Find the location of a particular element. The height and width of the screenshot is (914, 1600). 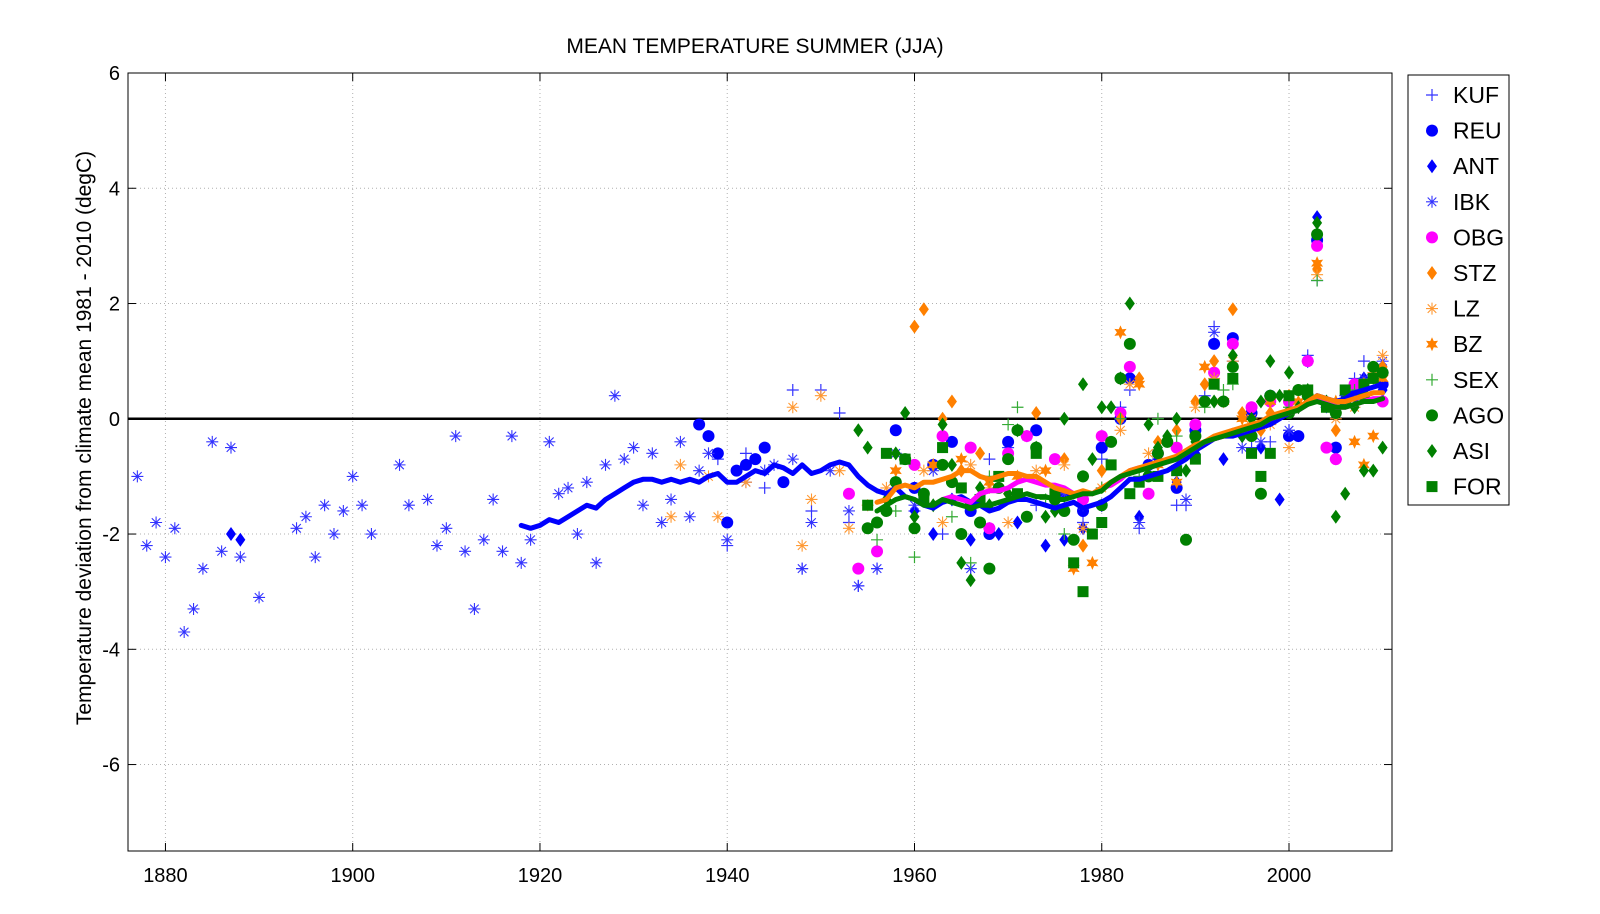

legend-item-reu: REU is located at coordinates (1464, 131).